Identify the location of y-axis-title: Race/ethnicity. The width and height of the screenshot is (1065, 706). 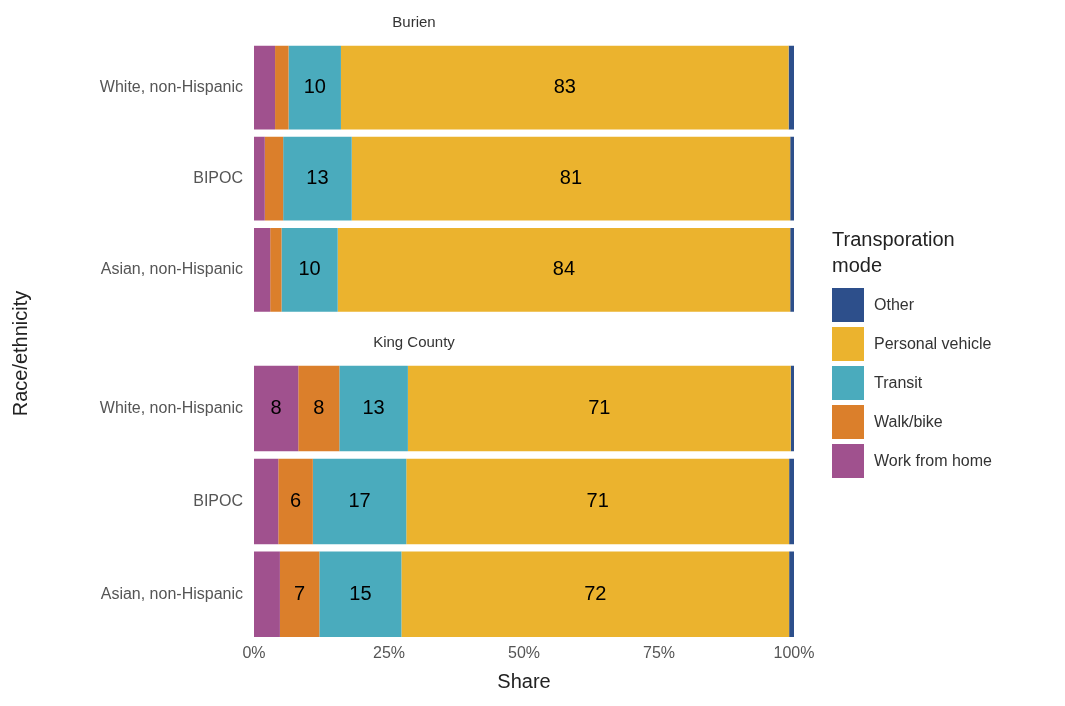
(21, 353).